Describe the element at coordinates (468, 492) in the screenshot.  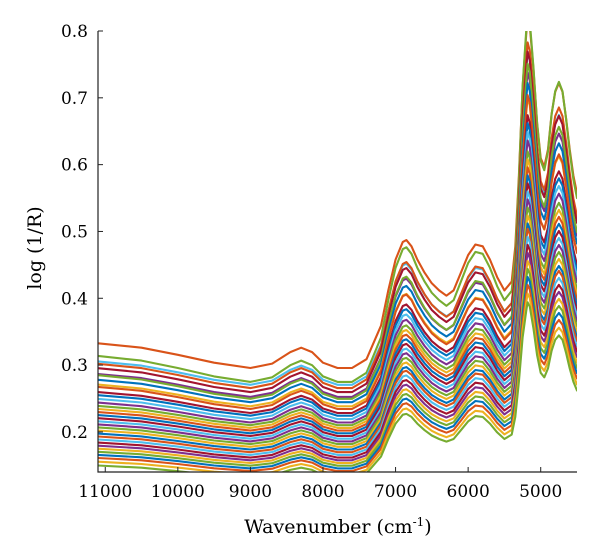
I see `x-tick-label: 6000` at that location.